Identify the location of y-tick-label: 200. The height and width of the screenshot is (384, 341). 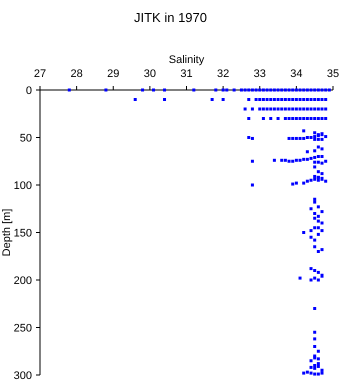
(23, 281).